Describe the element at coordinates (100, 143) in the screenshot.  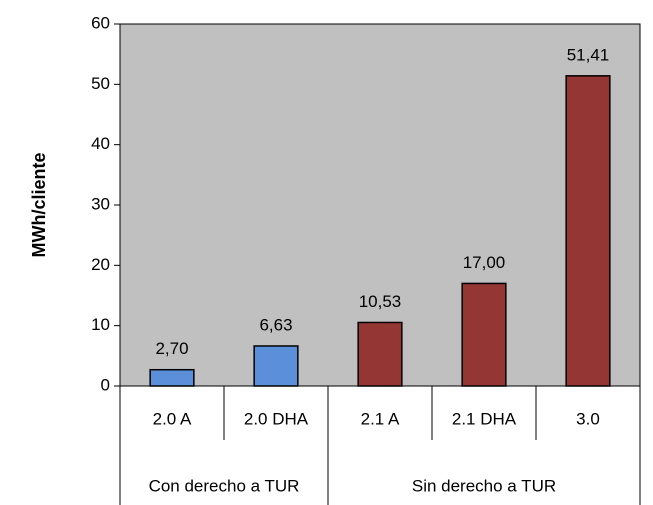
I see `y-tick-label: 40` at that location.